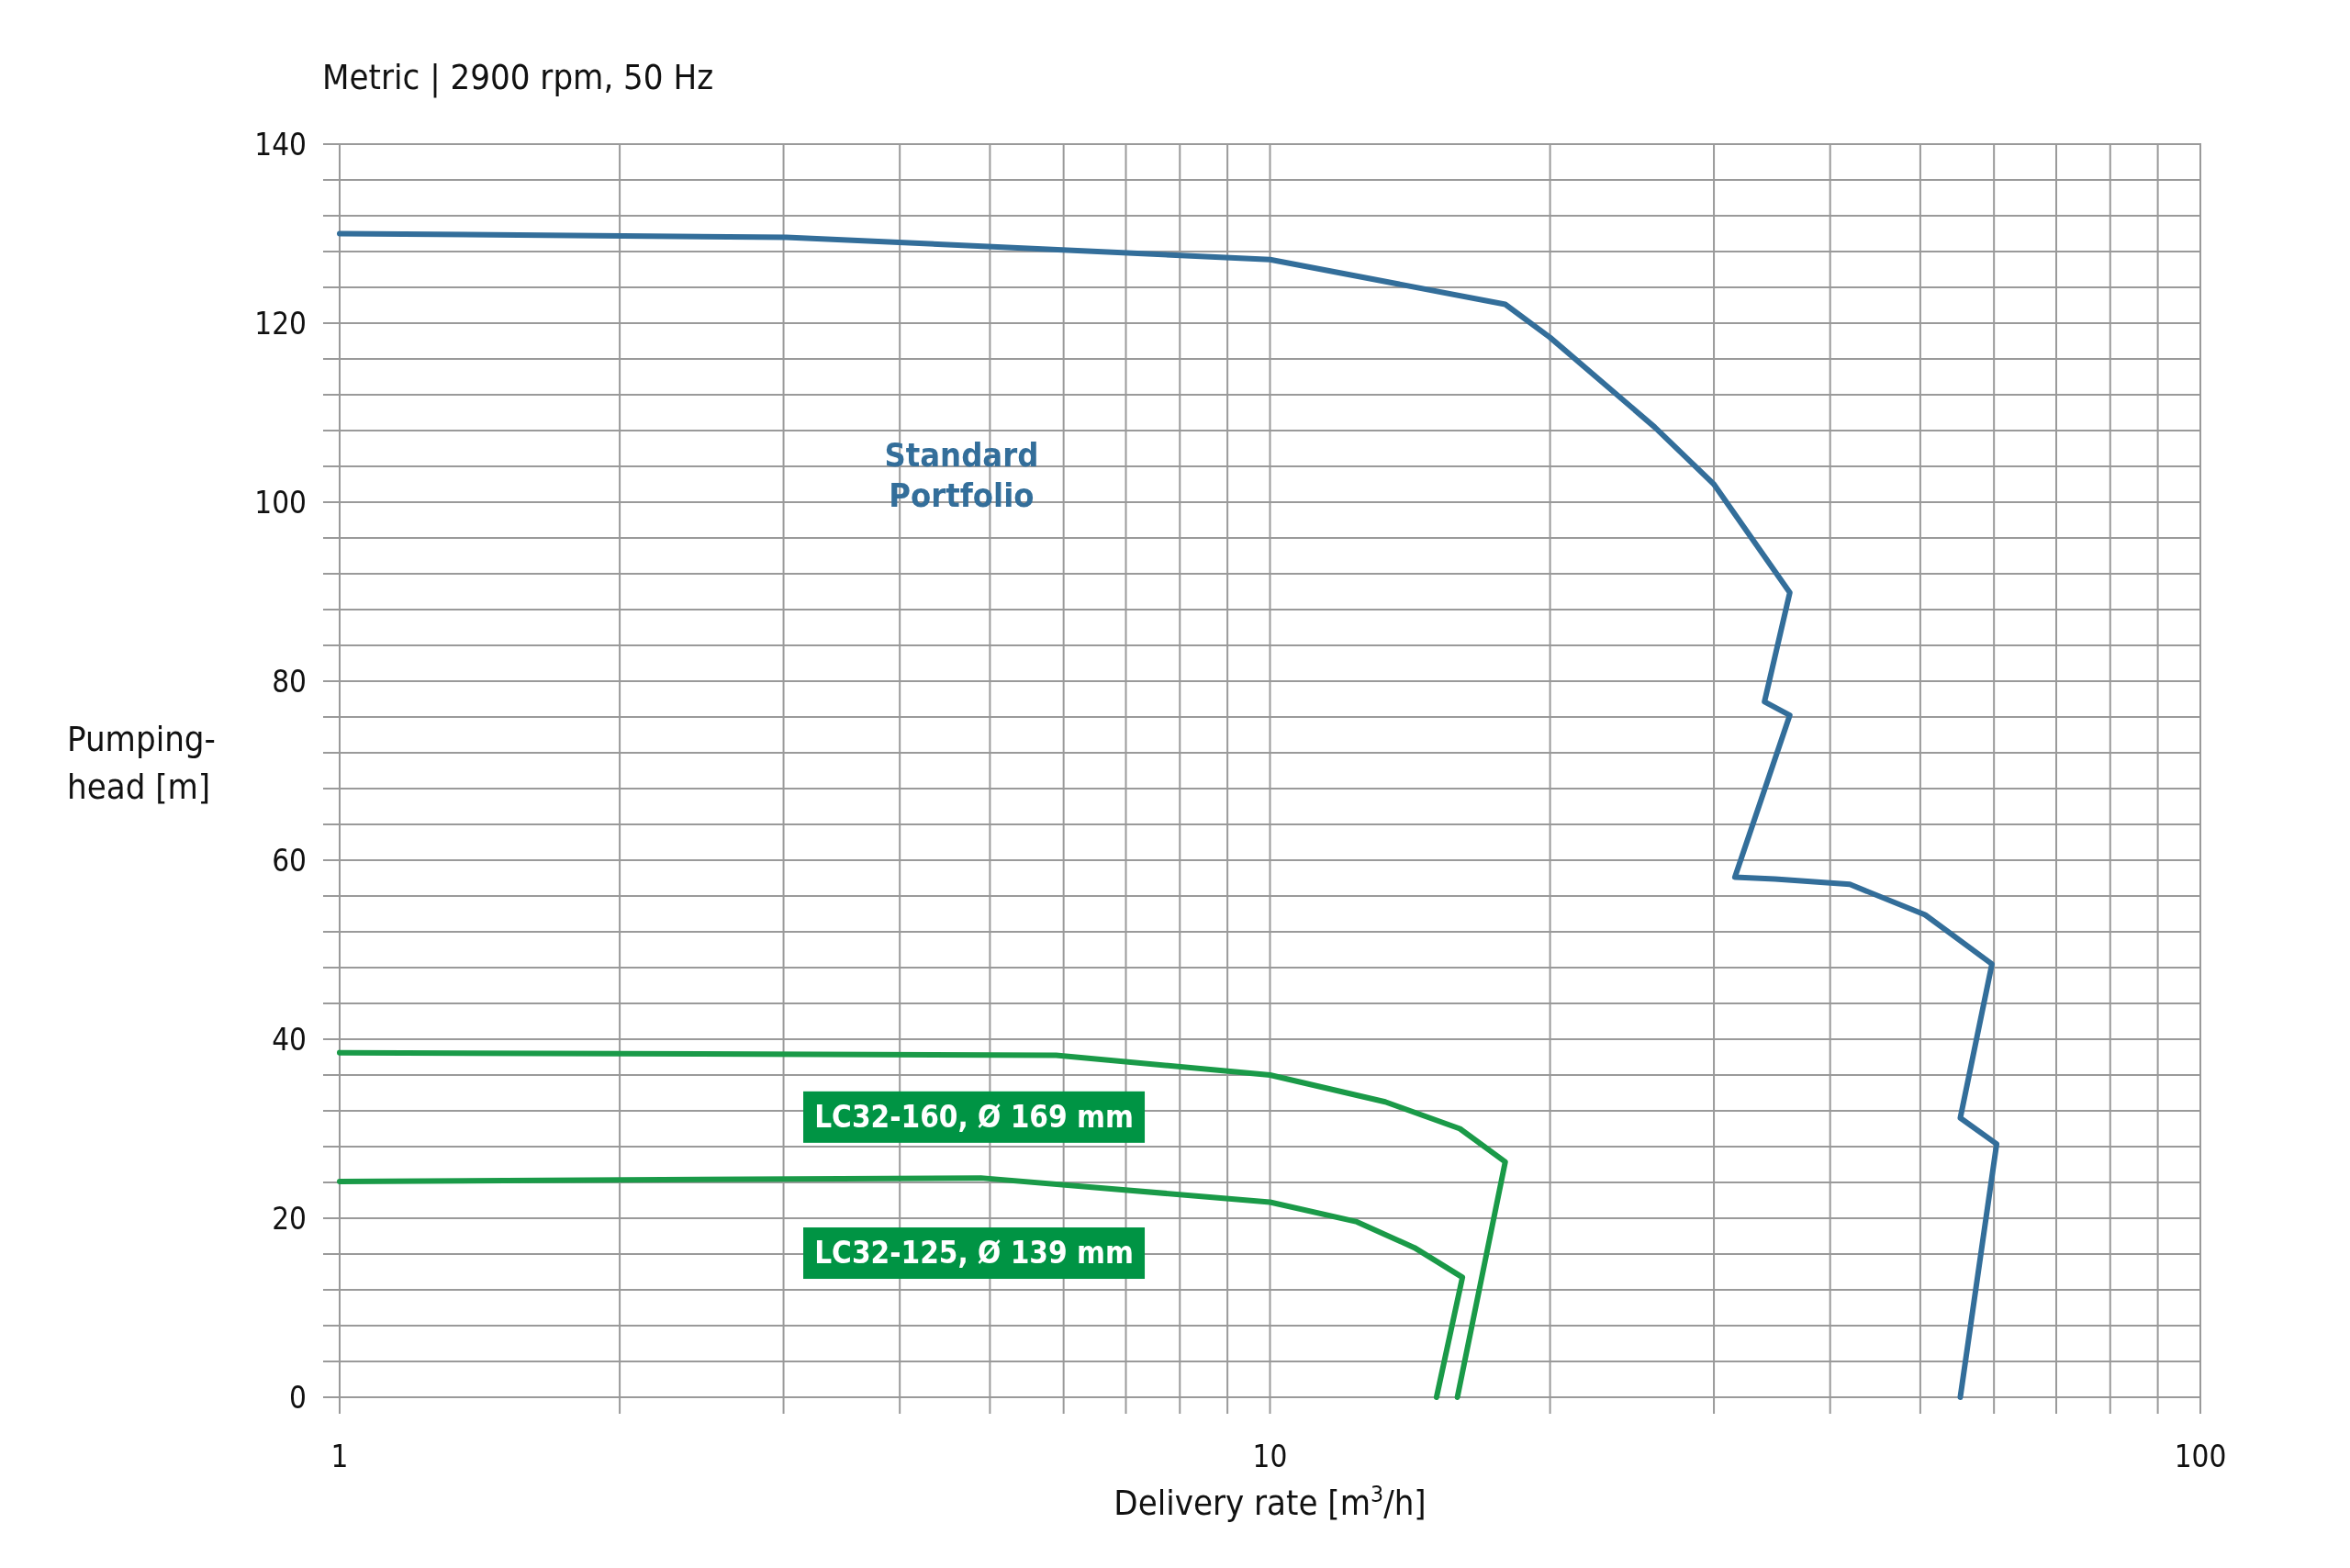 This screenshot has width=2350, height=1568. Describe the element at coordinates (289, 1040) in the screenshot. I see `y-tick-label: 40` at that location.